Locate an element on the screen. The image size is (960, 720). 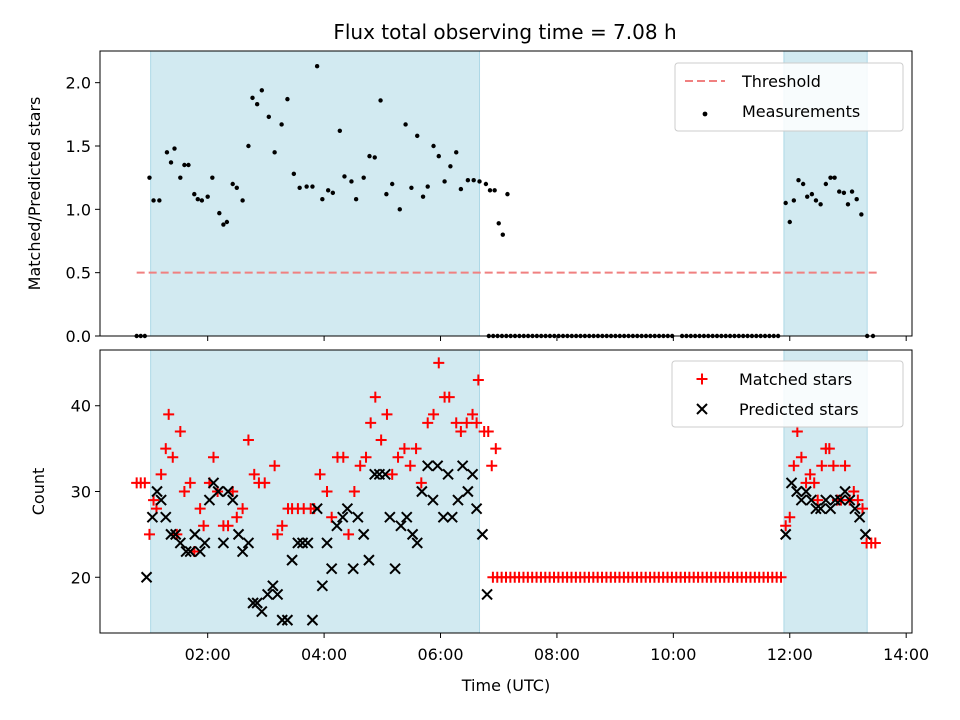
y-axis-ticks-top: 0.0 0.5 1.0 1.5 2.0 is located at coordinates (83, 210).